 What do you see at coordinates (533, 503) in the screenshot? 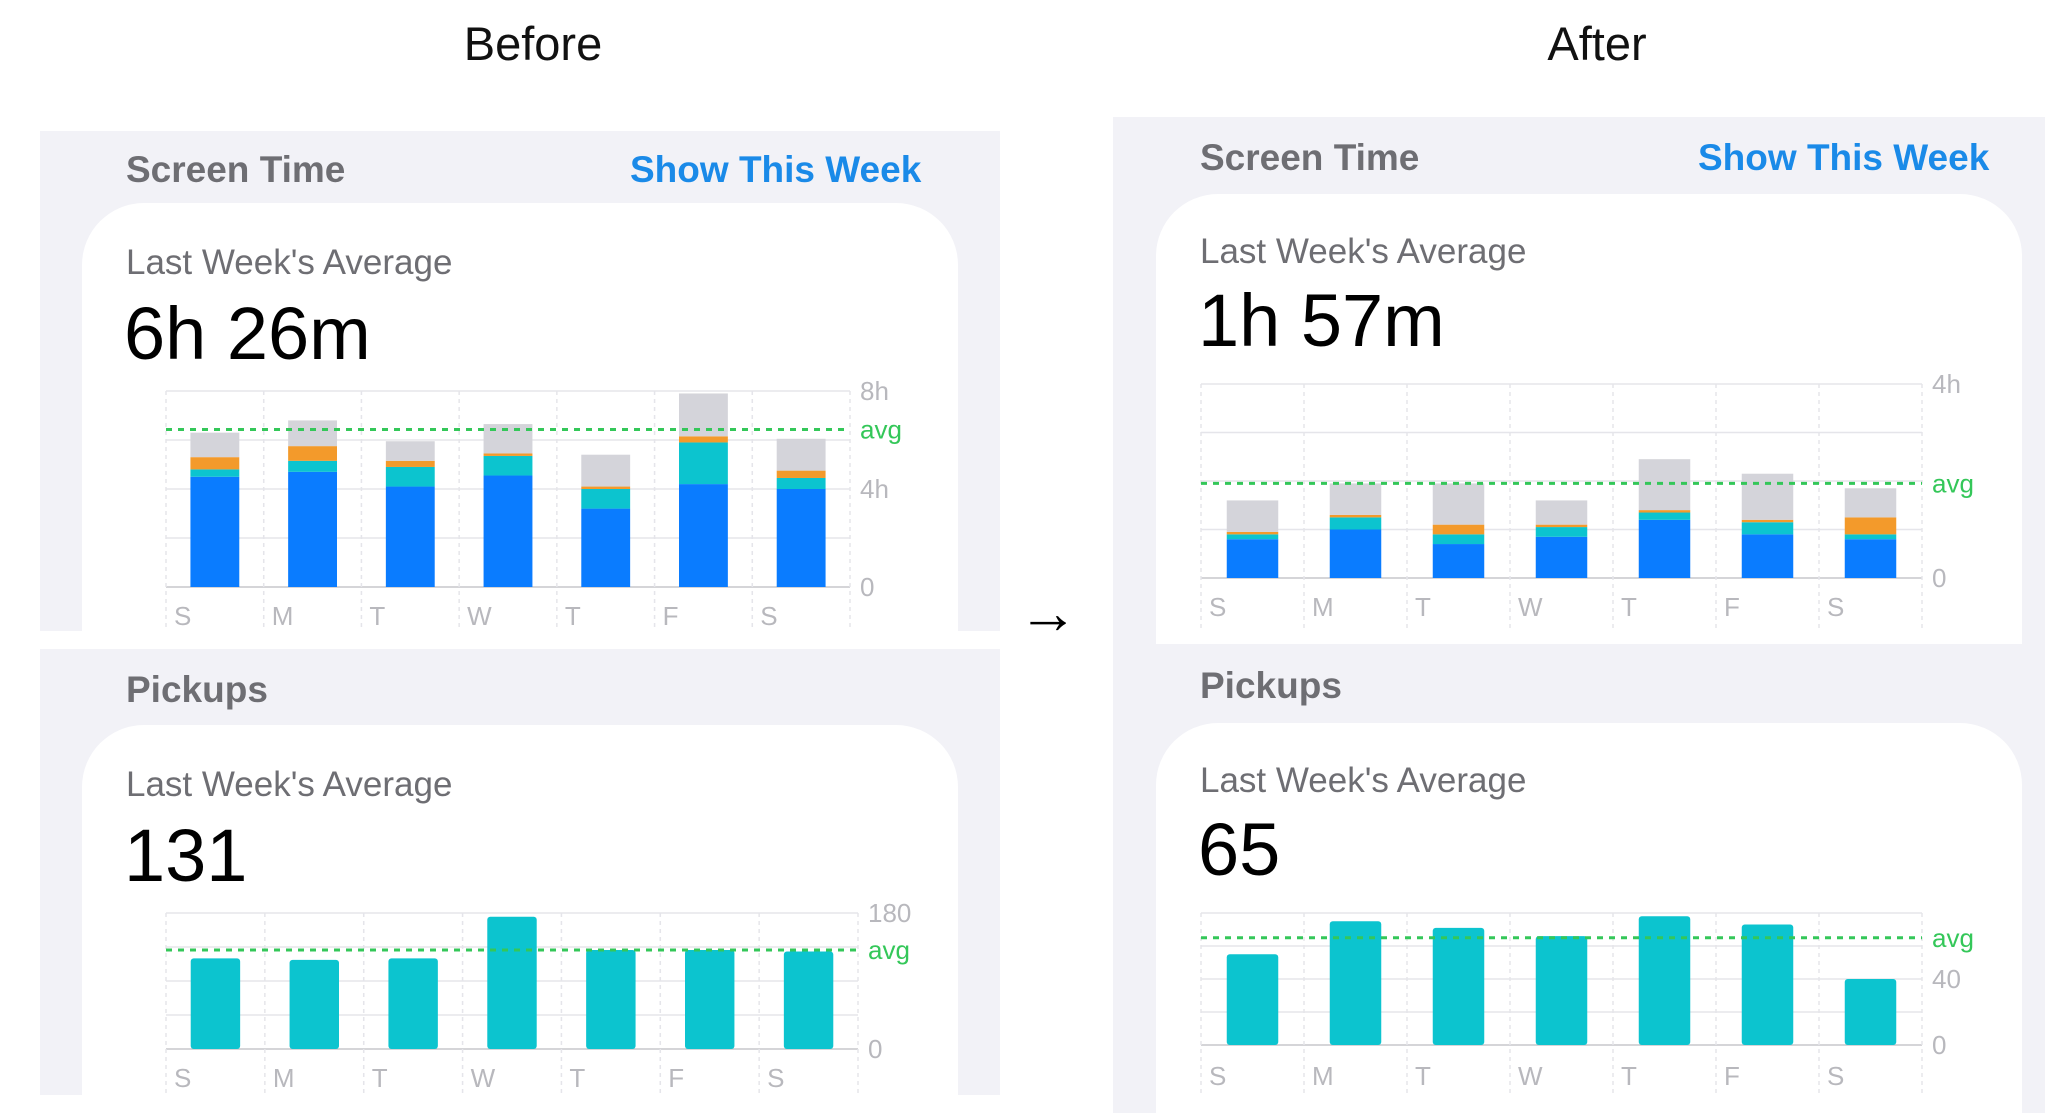
I see `before-screen-time-chart: S M T W T F S 8h 4h 0 avg` at bounding box center [533, 503].